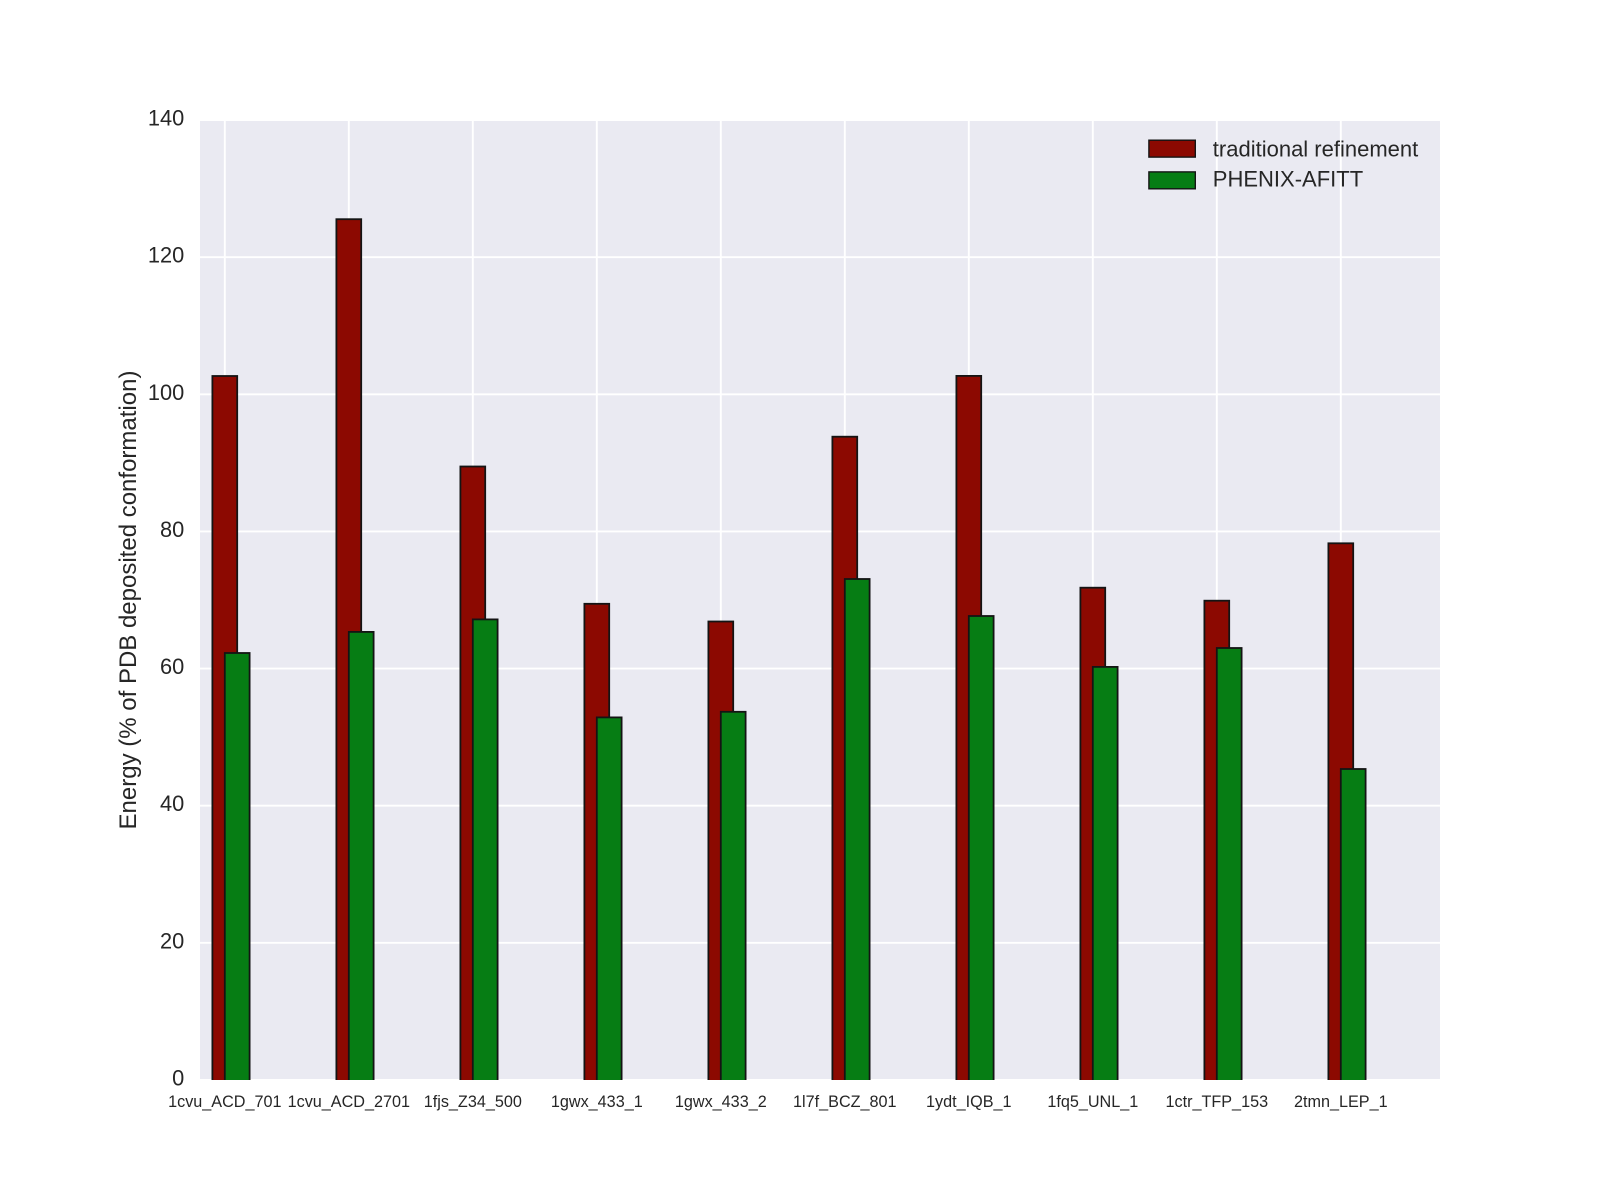 This screenshot has height=1200, width=1600. Describe the element at coordinates (172, 666) in the screenshot. I see `svg-text: 60` at that location.